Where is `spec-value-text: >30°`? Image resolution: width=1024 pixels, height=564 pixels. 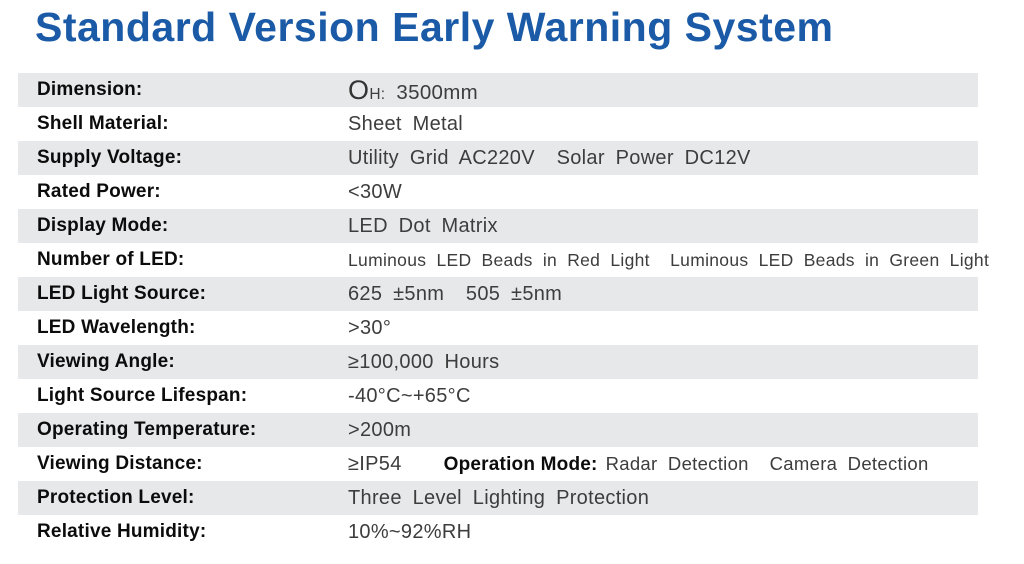 spec-value-text: >30° is located at coordinates (370, 328).